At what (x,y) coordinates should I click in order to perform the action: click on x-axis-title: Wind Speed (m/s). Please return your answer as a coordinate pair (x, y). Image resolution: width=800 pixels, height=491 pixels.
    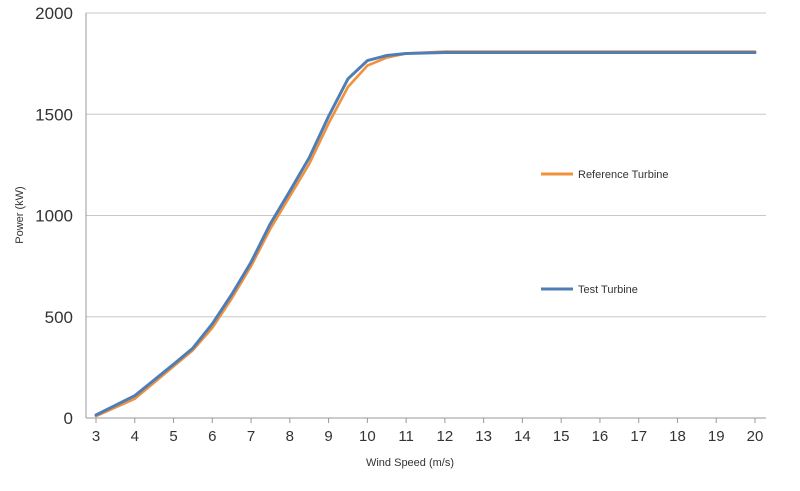
    Looking at the image, I should click on (410, 463).